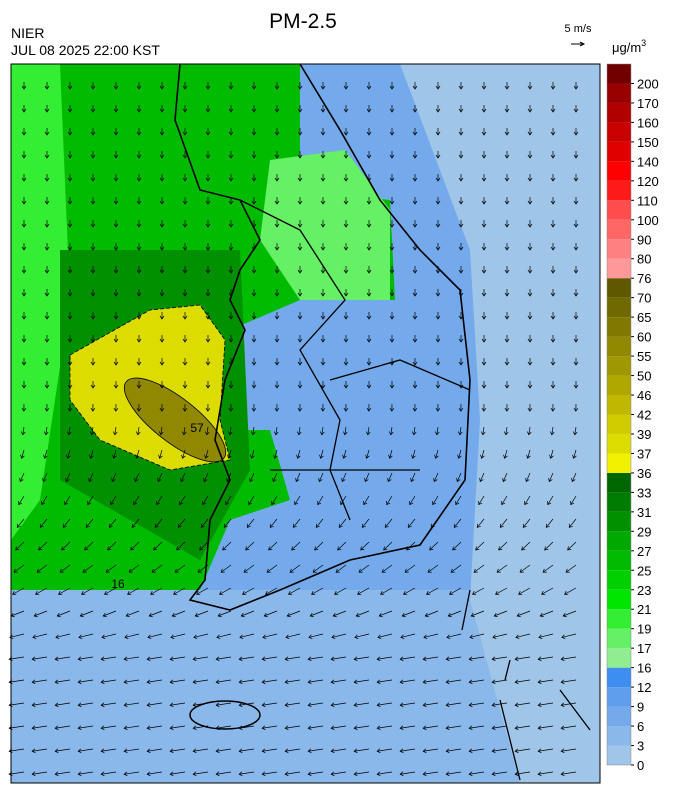 The height and width of the screenshot is (795, 673). Describe the element at coordinates (644, 473) in the screenshot. I see `colorbar-label: 36` at that location.